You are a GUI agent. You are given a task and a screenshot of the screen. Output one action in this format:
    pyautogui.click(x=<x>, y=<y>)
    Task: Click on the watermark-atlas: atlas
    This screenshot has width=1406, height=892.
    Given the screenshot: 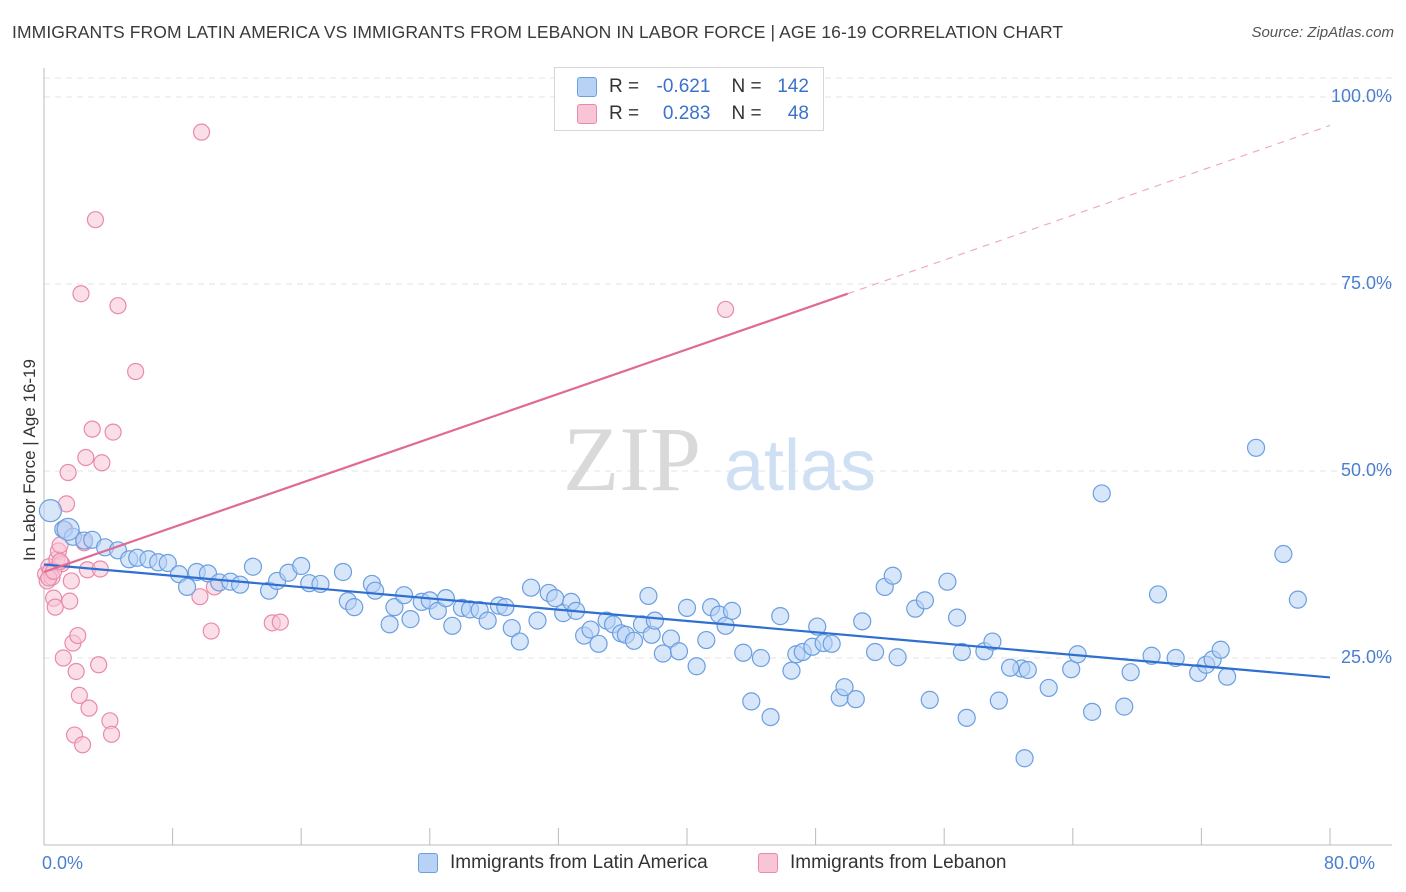 What is the action you would take?
    pyautogui.click(x=800, y=466)
    